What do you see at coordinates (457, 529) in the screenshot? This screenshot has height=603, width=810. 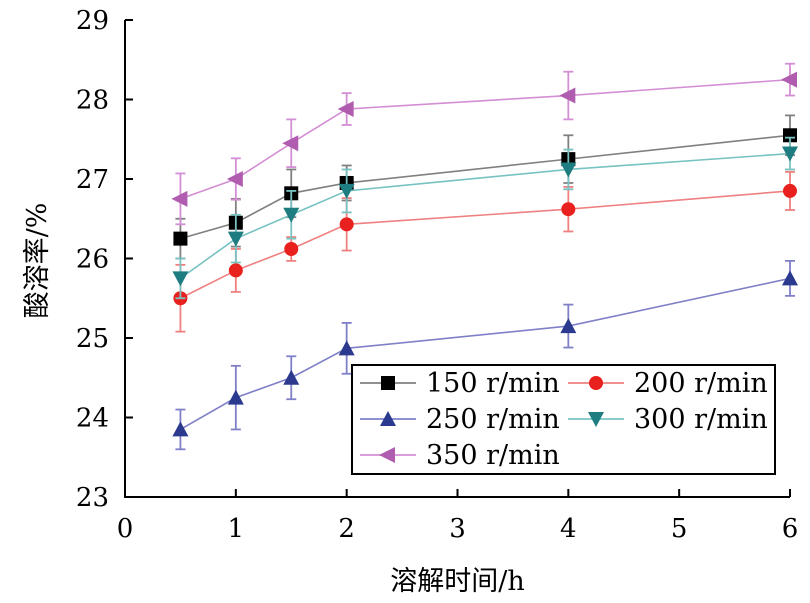 I see `x-tick-label: 3` at bounding box center [457, 529].